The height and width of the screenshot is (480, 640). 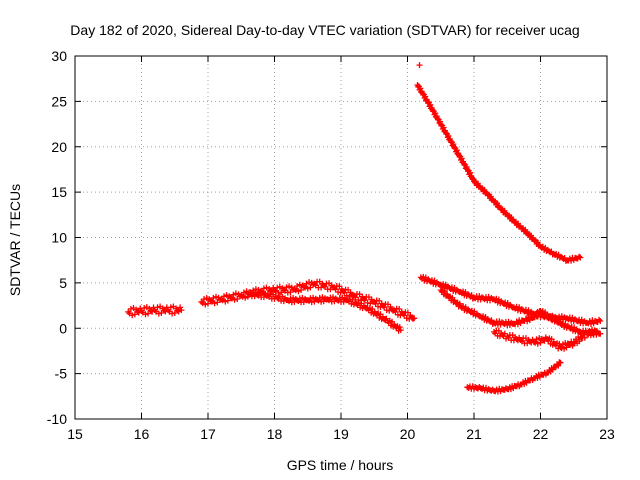 I want to click on series-arc-4b, so click(x=520, y=312).